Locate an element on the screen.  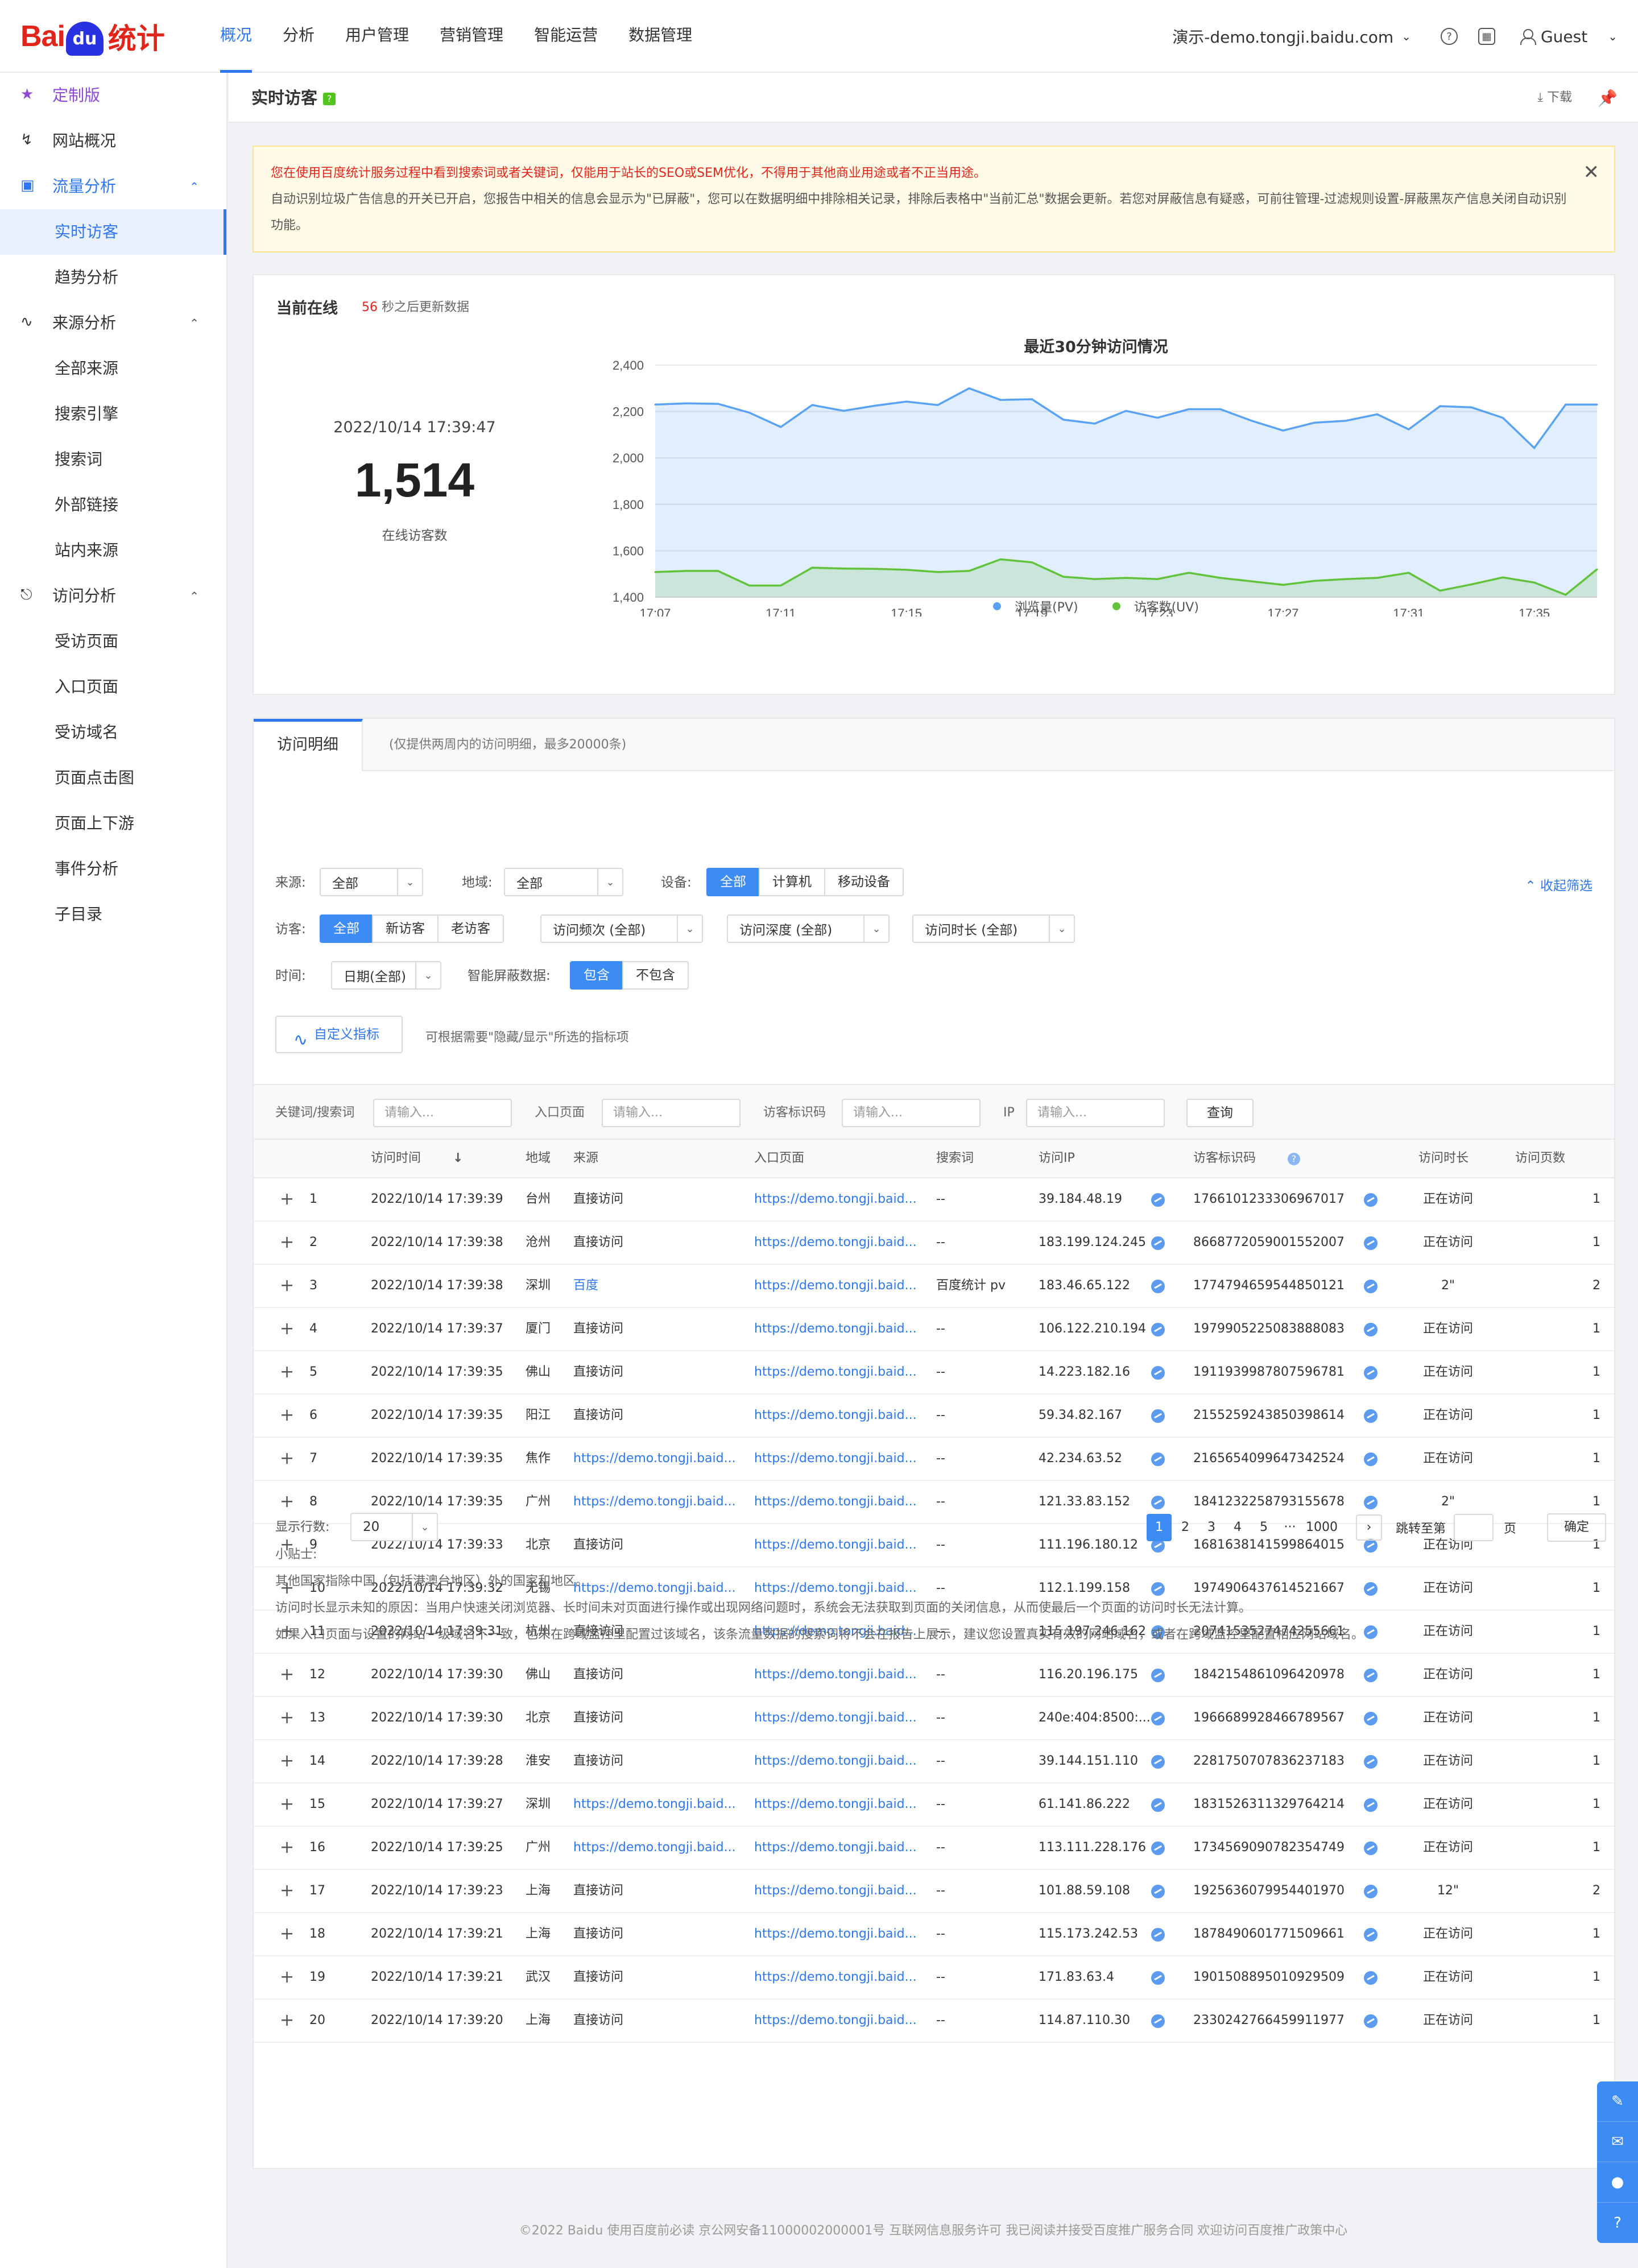
nav-item: 营销管理 is located at coordinates (472, 35).